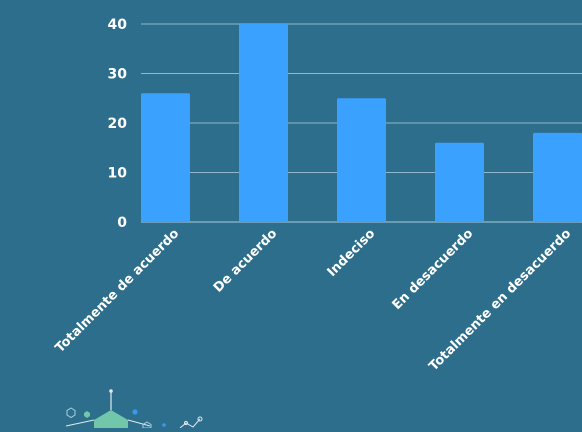 This screenshot has height=432, width=582. Describe the element at coordinates (433, 269) in the screenshot. I see `x-tick-label: En desacuerdo` at that location.